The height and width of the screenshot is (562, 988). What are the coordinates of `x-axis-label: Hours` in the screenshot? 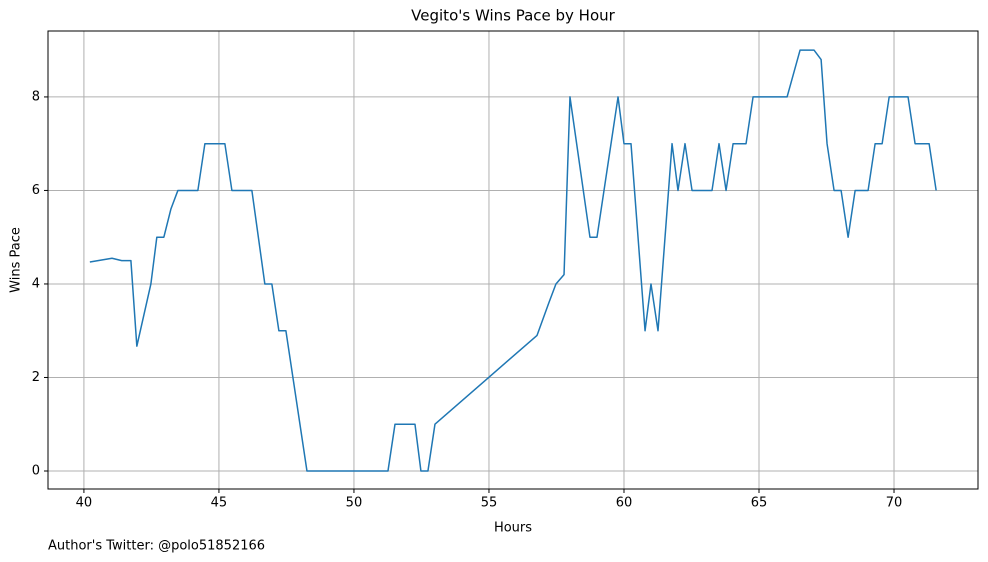 It's located at (513, 528).